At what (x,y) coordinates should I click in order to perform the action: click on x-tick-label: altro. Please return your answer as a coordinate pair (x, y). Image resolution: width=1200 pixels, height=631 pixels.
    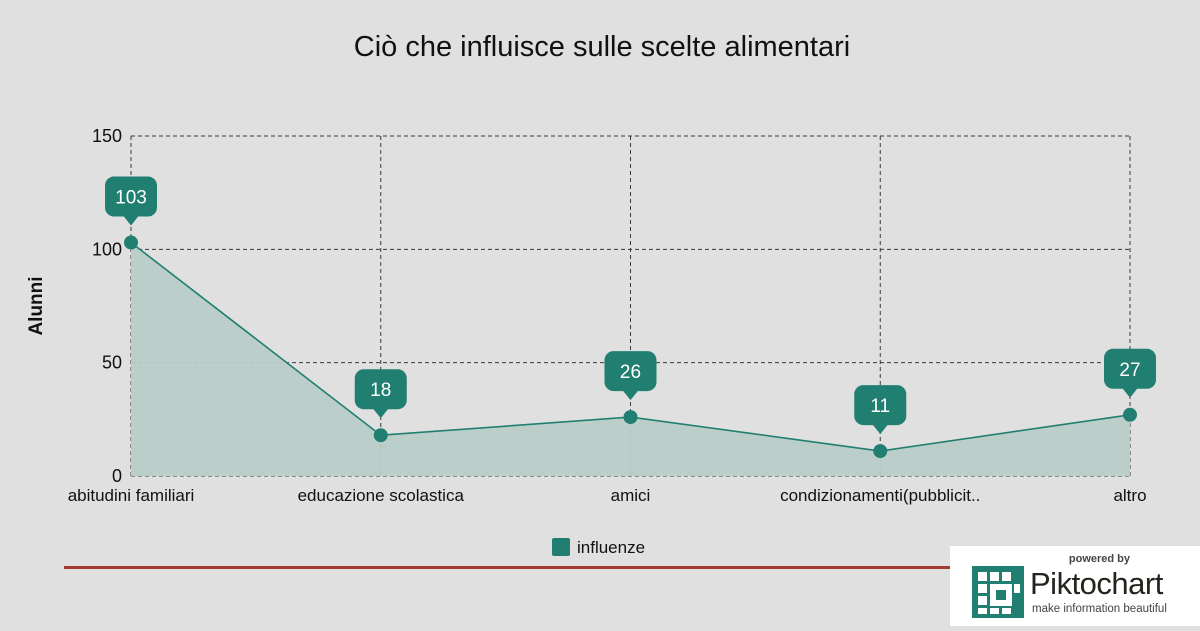
    Looking at the image, I should click on (1129, 495).